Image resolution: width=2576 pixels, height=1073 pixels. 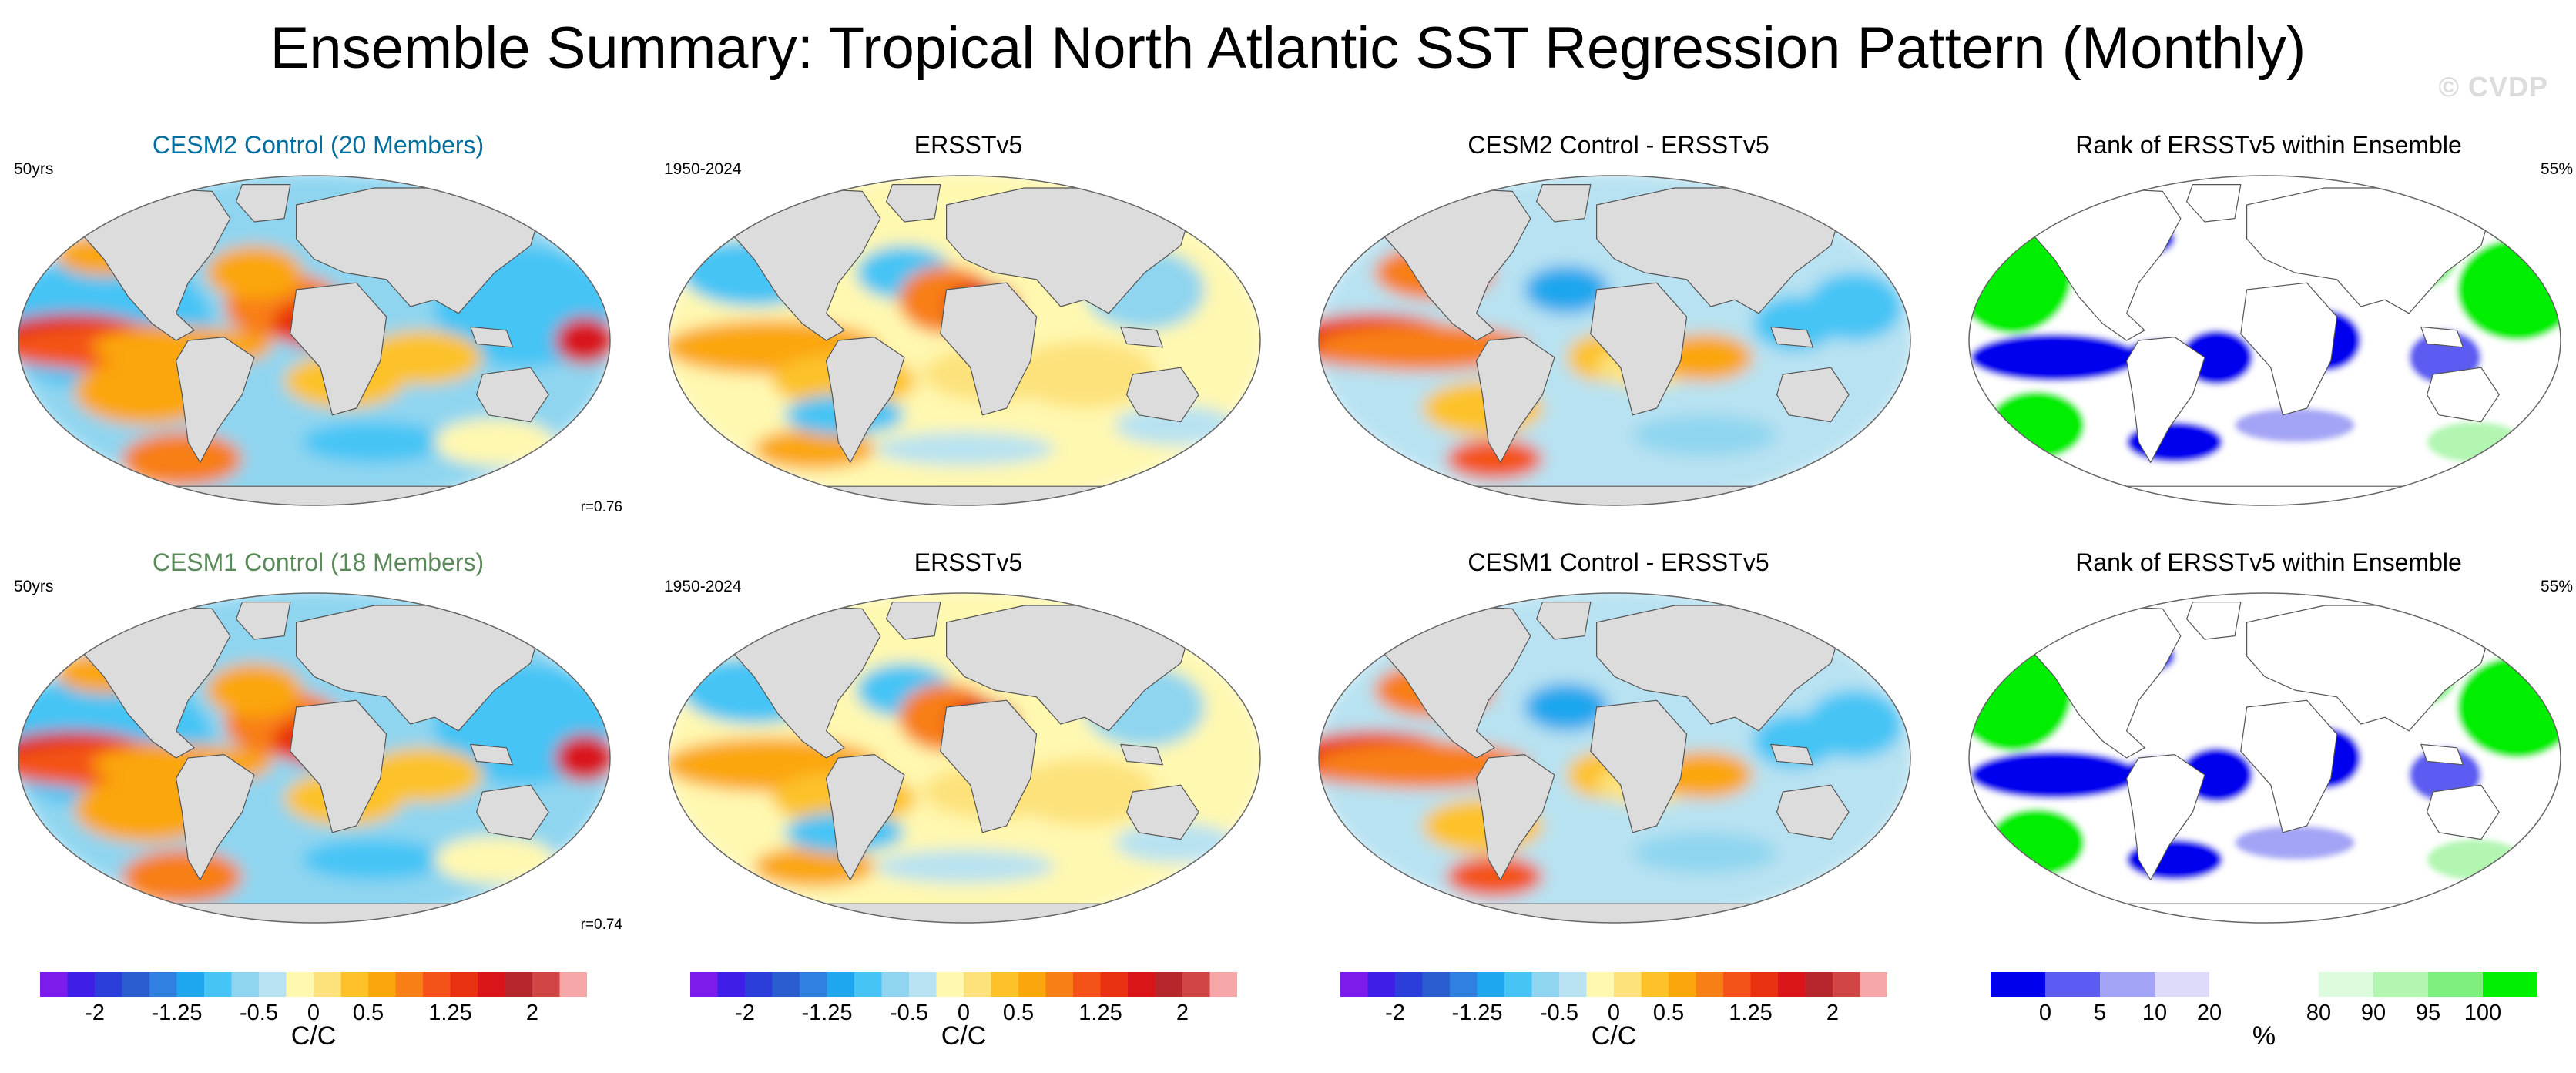 I want to click on watermark: © CVDP, so click(x=2493, y=86).